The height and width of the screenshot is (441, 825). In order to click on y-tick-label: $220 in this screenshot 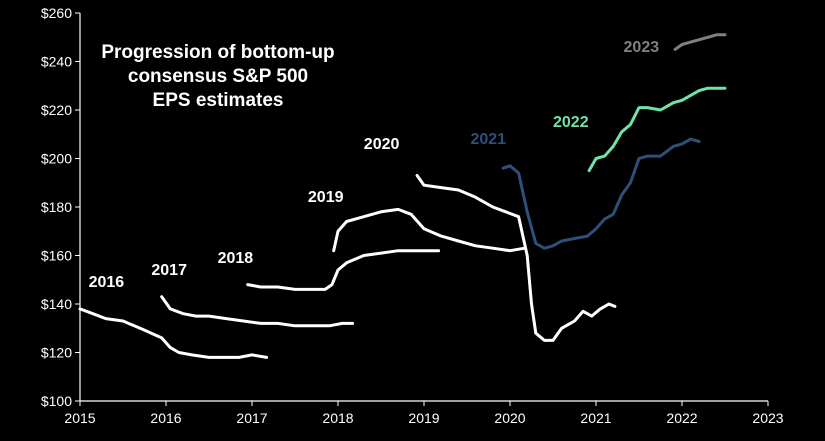, I will do `click(56, 110)`.